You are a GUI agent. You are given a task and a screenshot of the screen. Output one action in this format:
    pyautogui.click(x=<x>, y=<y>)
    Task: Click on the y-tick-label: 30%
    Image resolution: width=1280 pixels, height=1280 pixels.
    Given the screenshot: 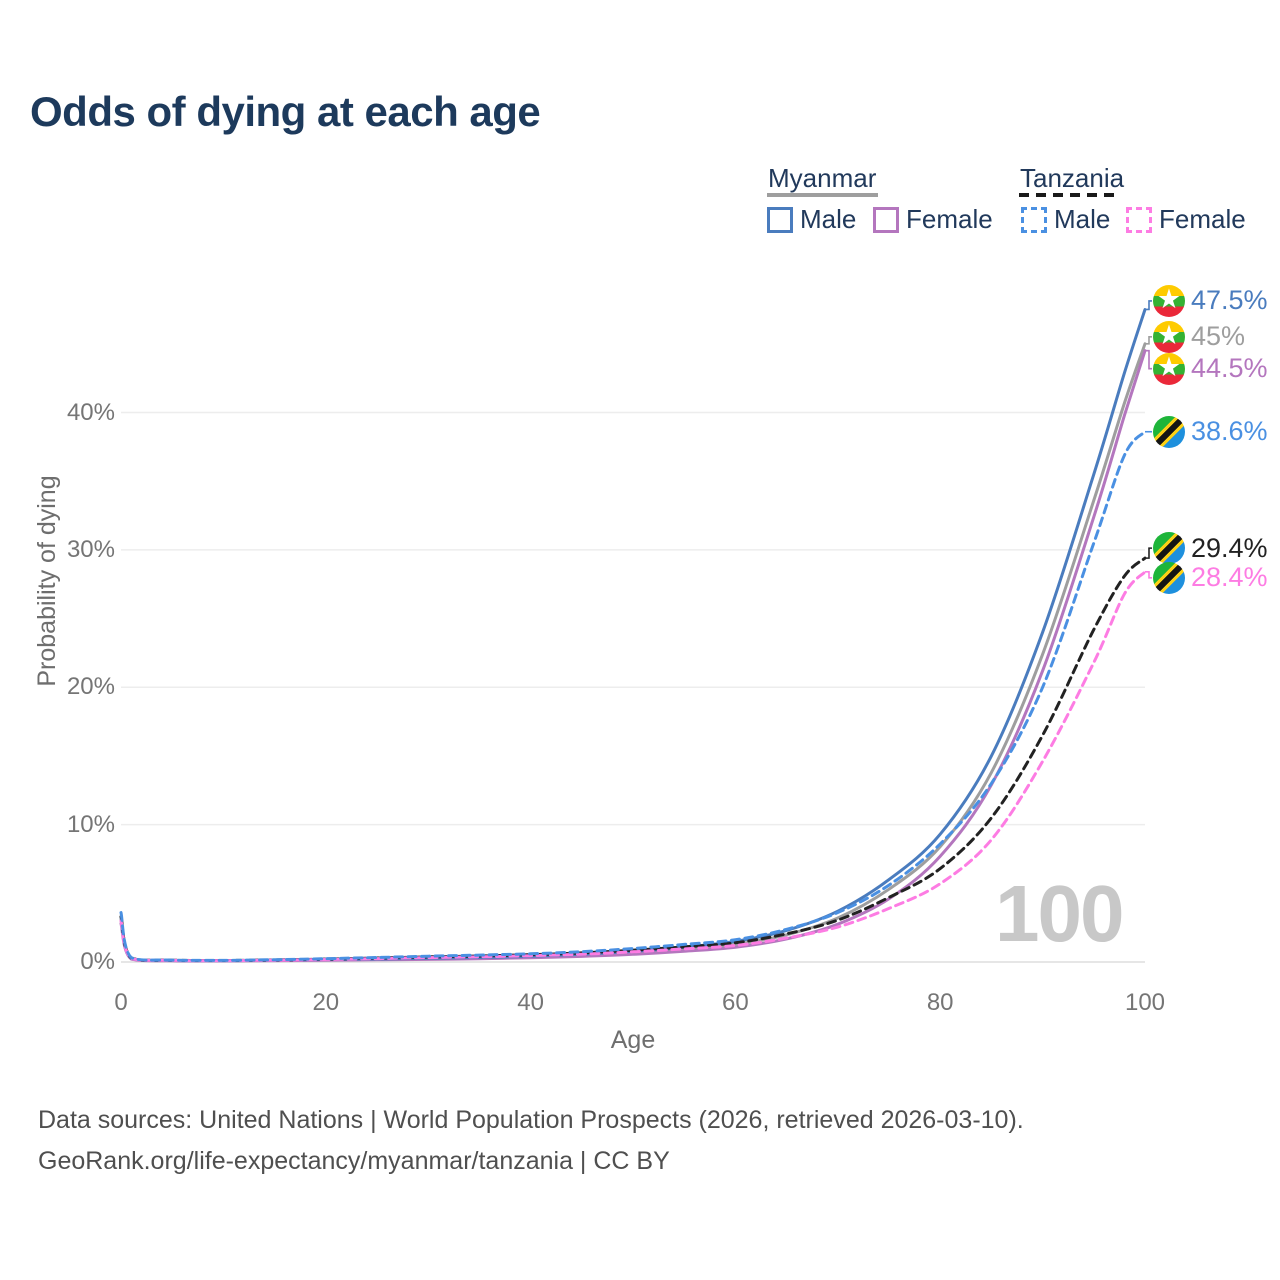 What is the action you would take?
    pyautogui.click(x=90, y=549)
    